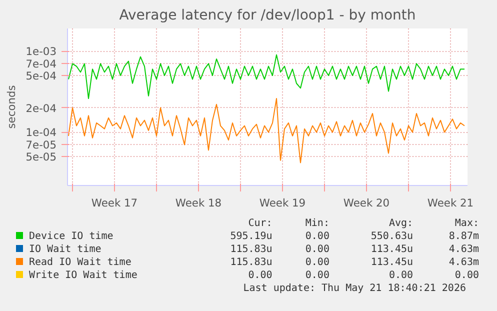 This screenshot has height=311, width=497. What do you see at coordinates (65, 249) in the screenshot?
I see `legend-label: IO Wait time` at bounding box center [65, 249].